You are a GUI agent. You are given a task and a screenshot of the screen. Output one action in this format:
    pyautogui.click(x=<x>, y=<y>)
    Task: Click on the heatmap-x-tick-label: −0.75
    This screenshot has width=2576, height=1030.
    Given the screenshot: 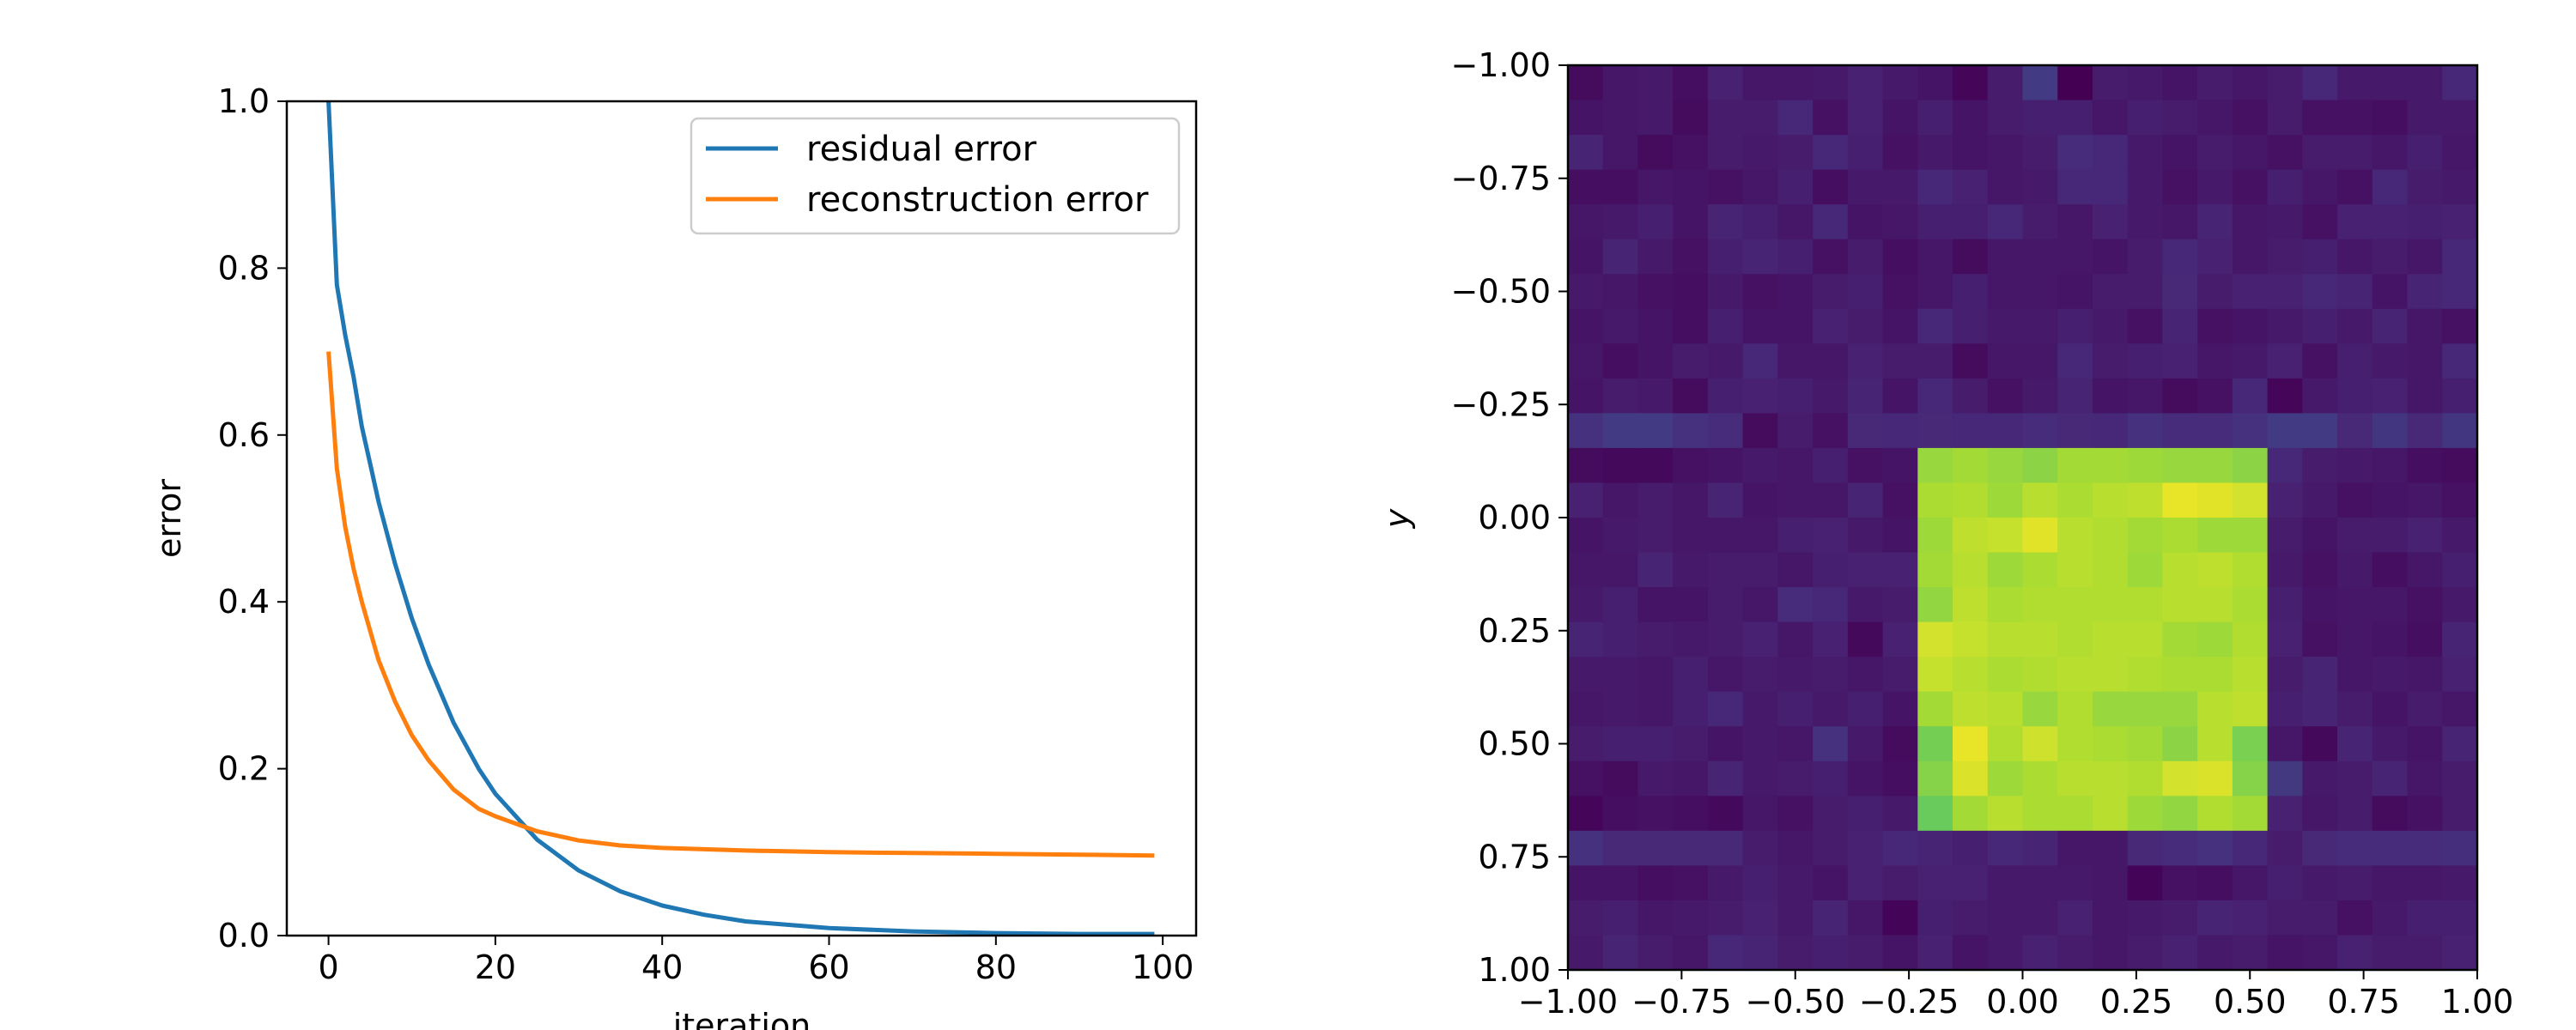 What is the action you would take?
    pyautogui.click(x=1681, y=1002)
    